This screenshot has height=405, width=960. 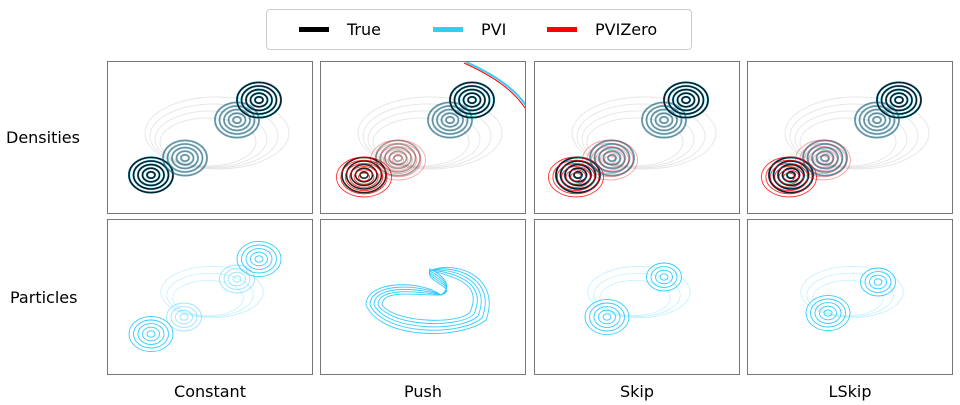 What do you see at coordinates (43, 137) in the screenshot?
I see `row-label-densities: Densities` at bounding box center [43, 137].